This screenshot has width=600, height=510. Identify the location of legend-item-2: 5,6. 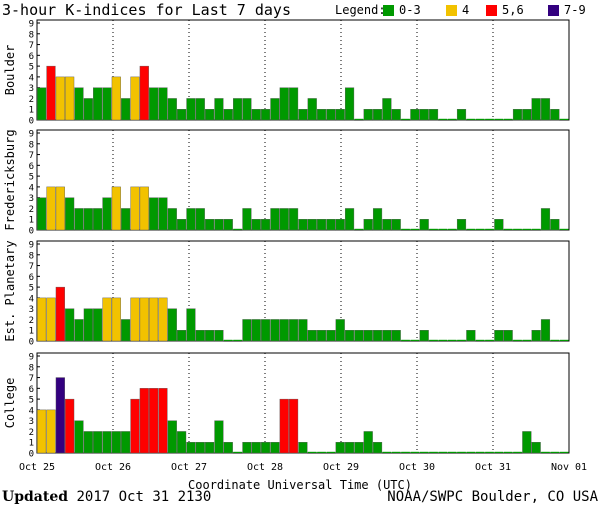
(513, 10).